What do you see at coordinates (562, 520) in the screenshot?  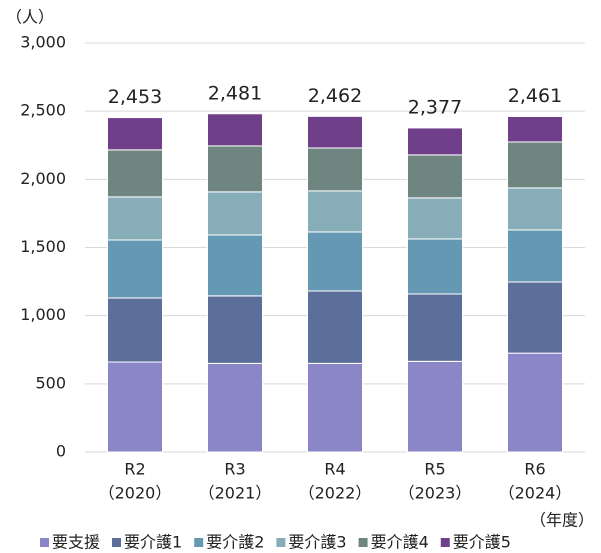 I see `x-unit: （年度）` at bounding box center [562, 520].